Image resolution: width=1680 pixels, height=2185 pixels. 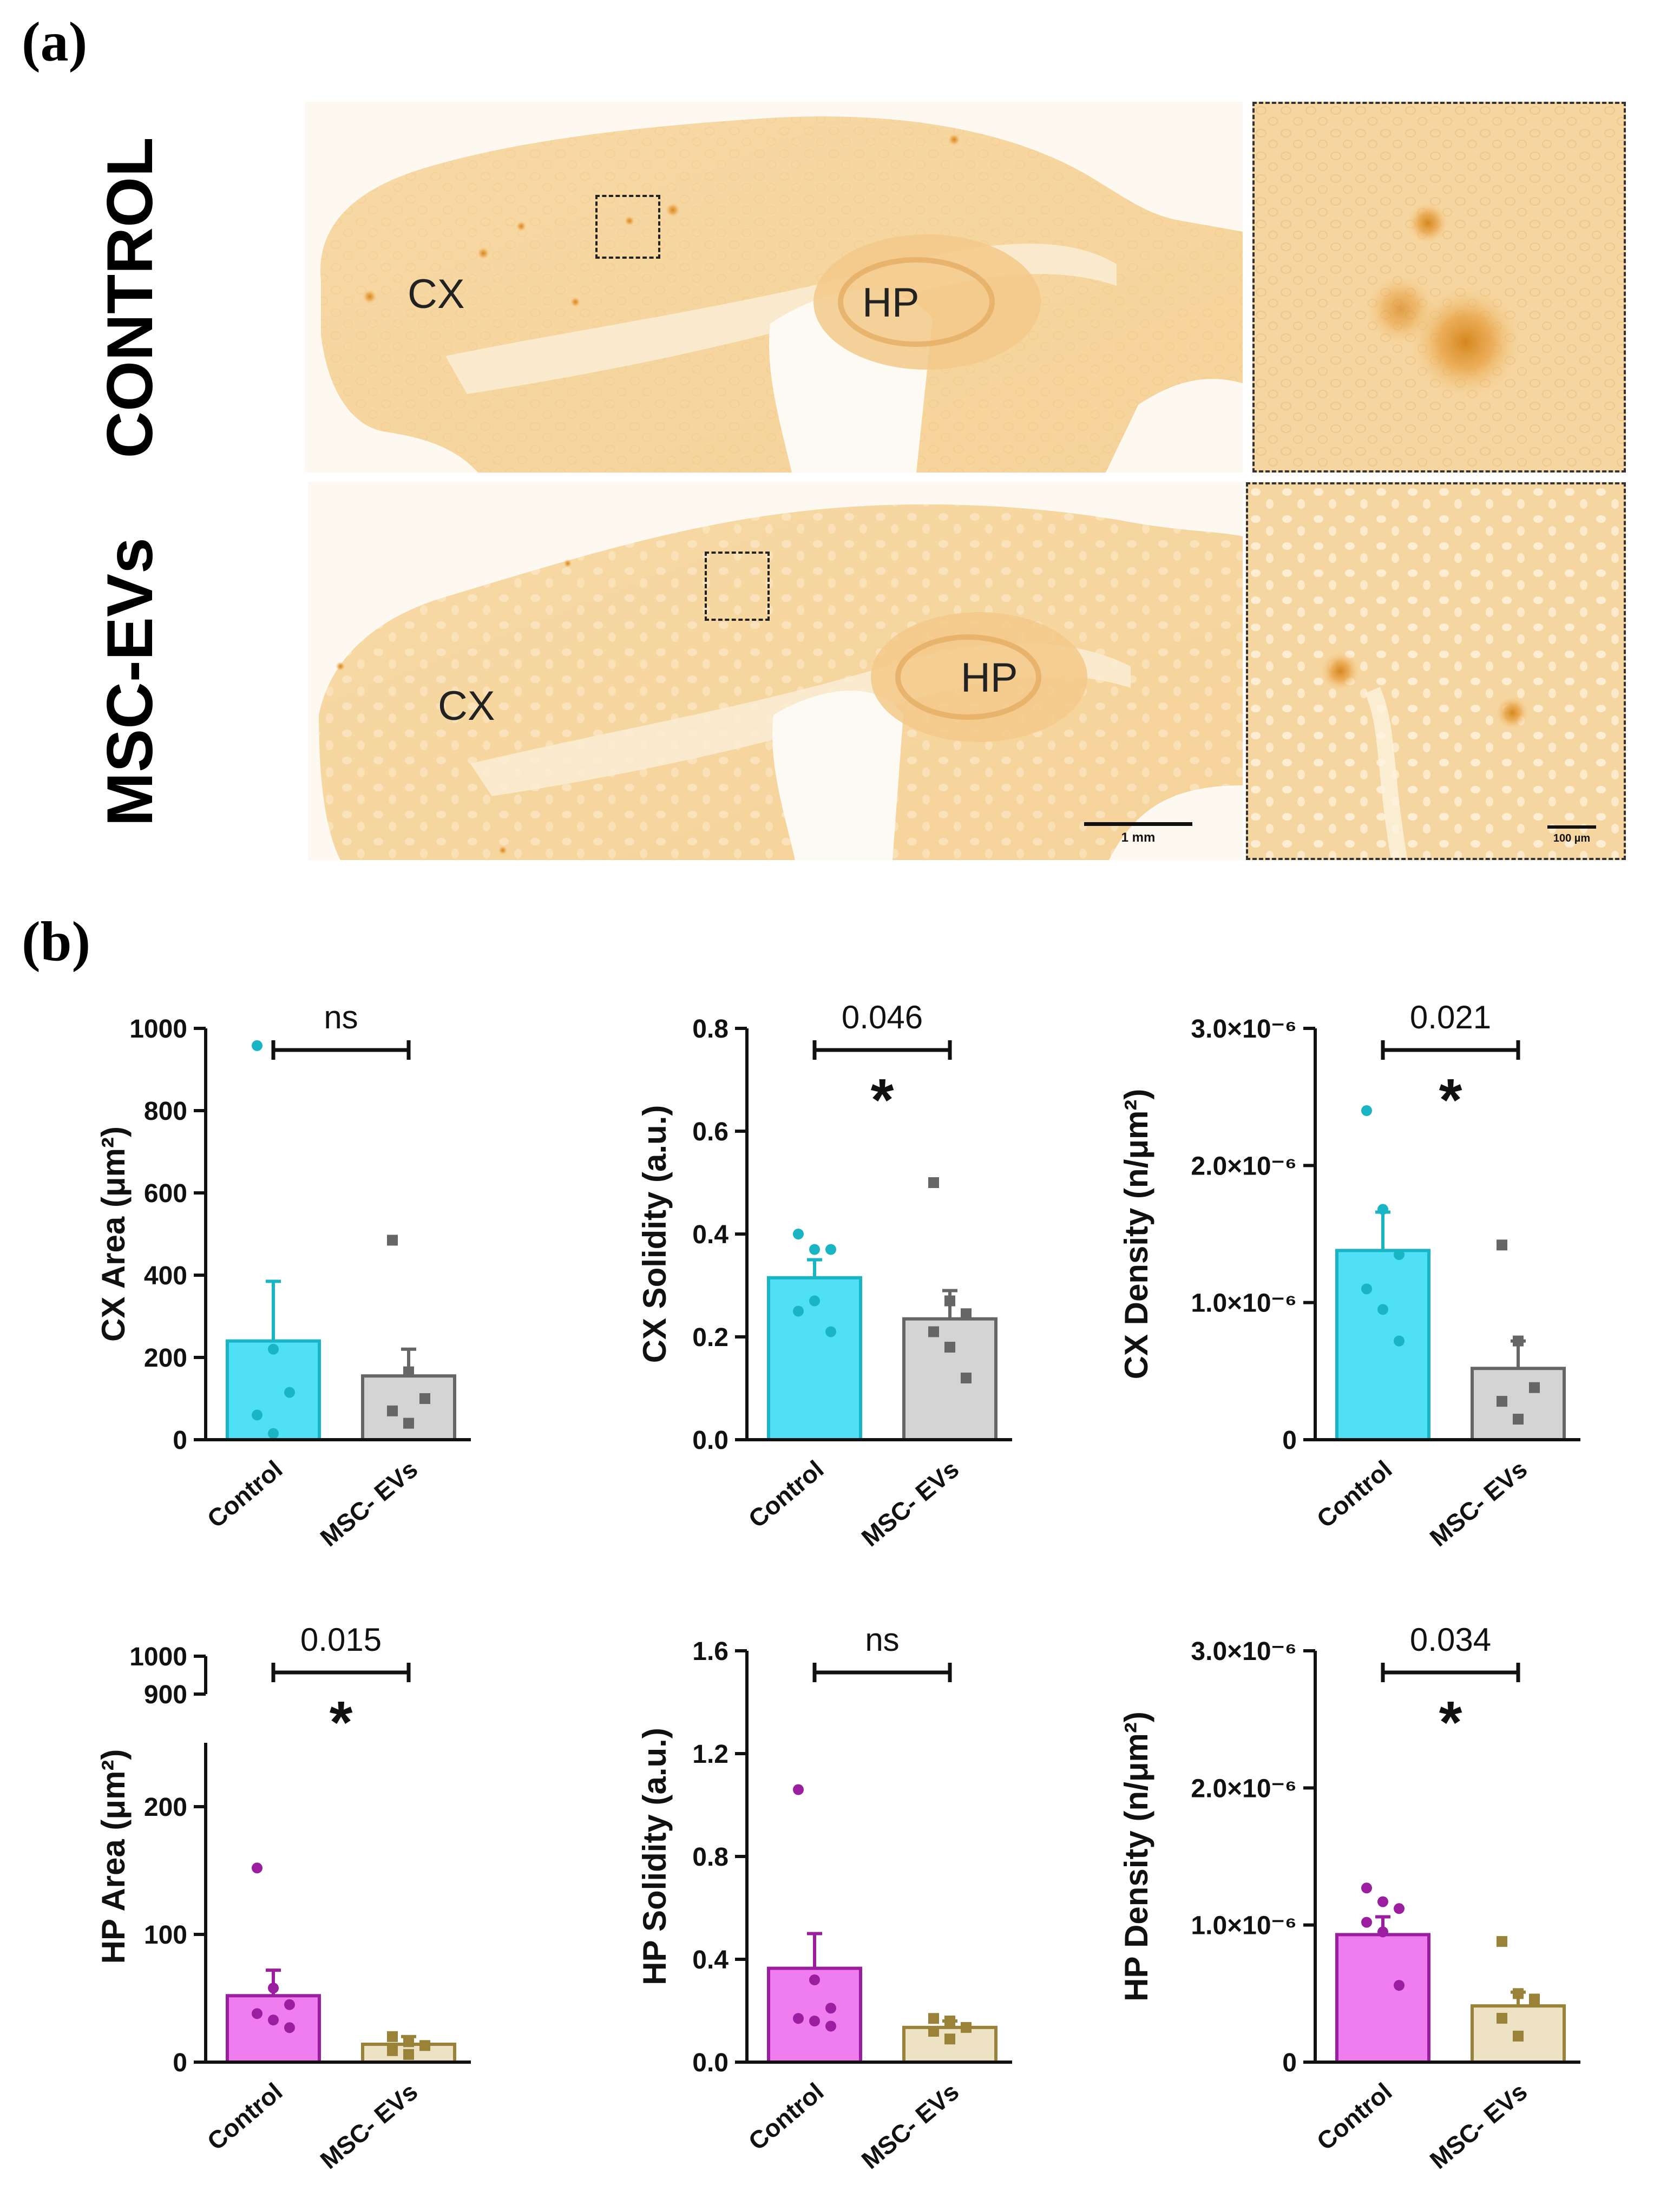 I want to click on scale-bar-1mm-label: 1 mm, so click(x=1138, y=837).